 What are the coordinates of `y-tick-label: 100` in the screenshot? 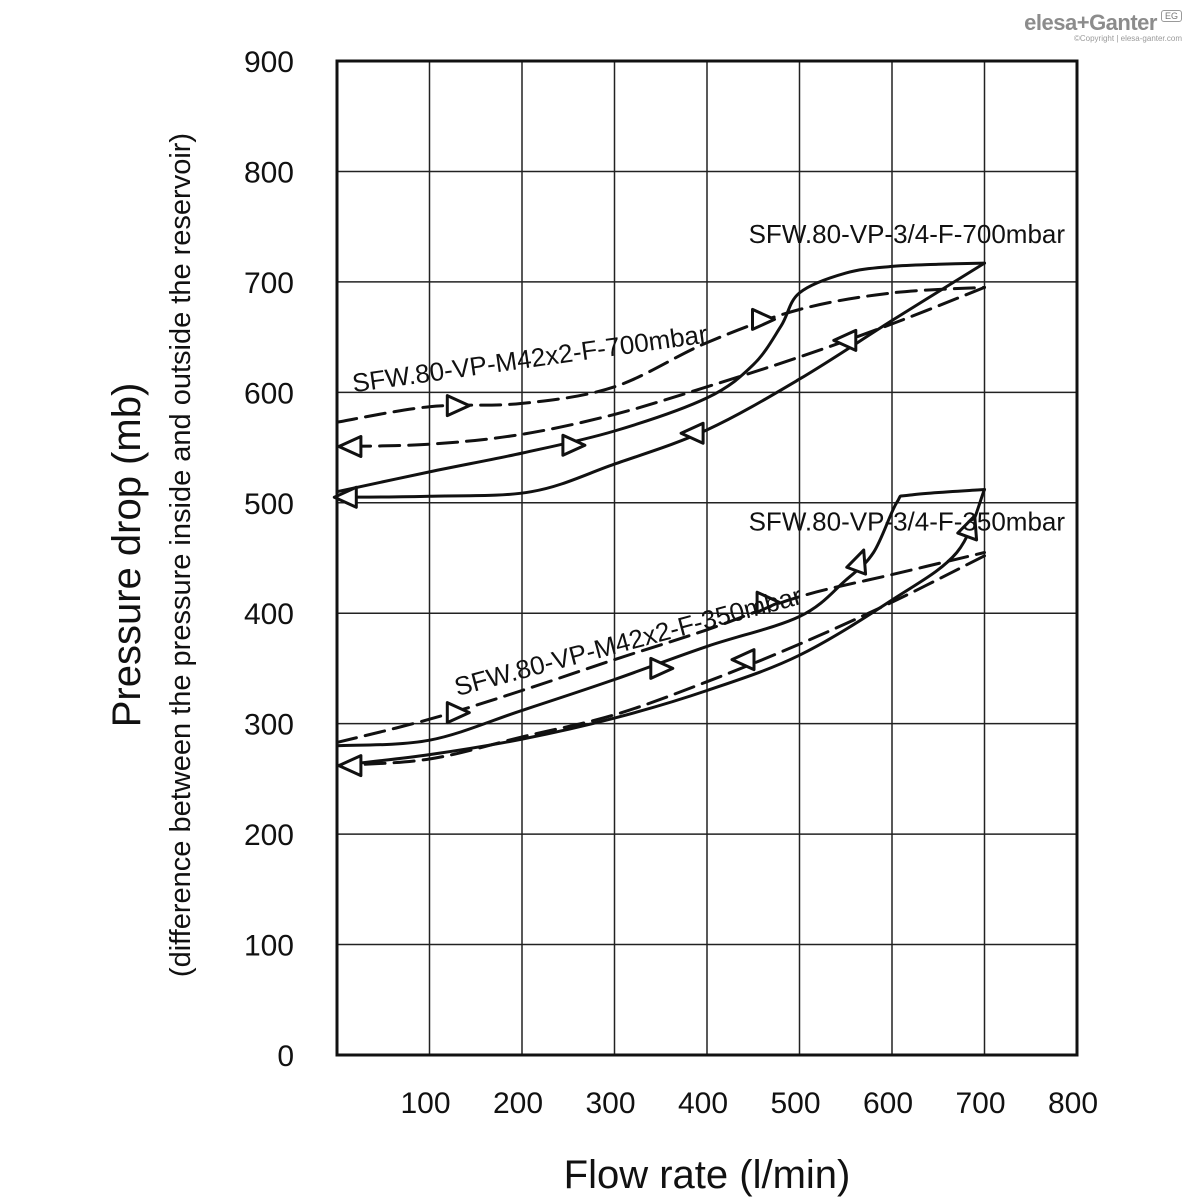 It's located at (269, 946).